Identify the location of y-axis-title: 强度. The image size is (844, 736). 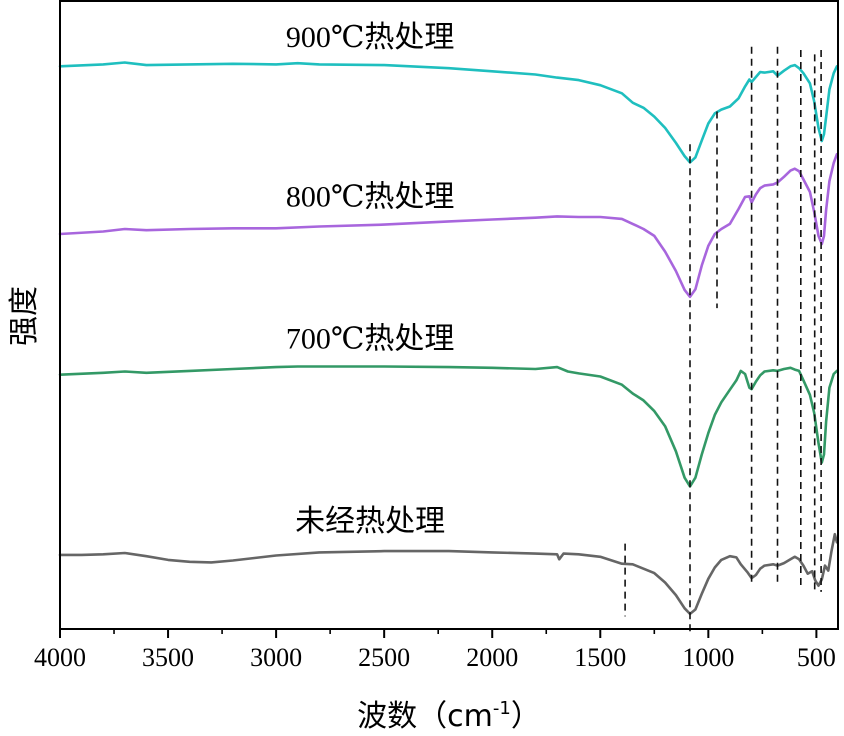
(24, 316).